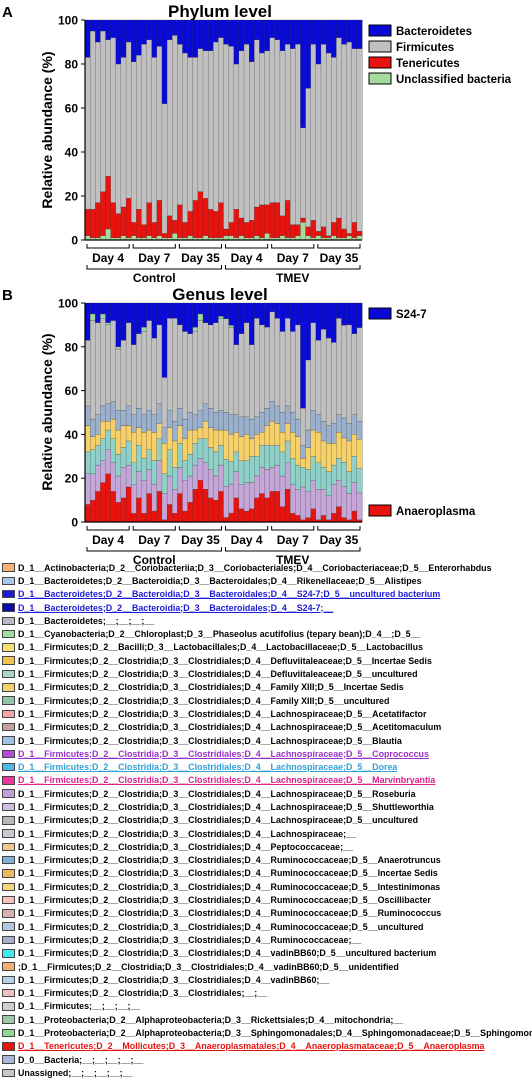 This screenshot has width=532, height=1080. I want to click on bar-segment-ruminococcaceae-mixed-genera--35, so click(267, 457).